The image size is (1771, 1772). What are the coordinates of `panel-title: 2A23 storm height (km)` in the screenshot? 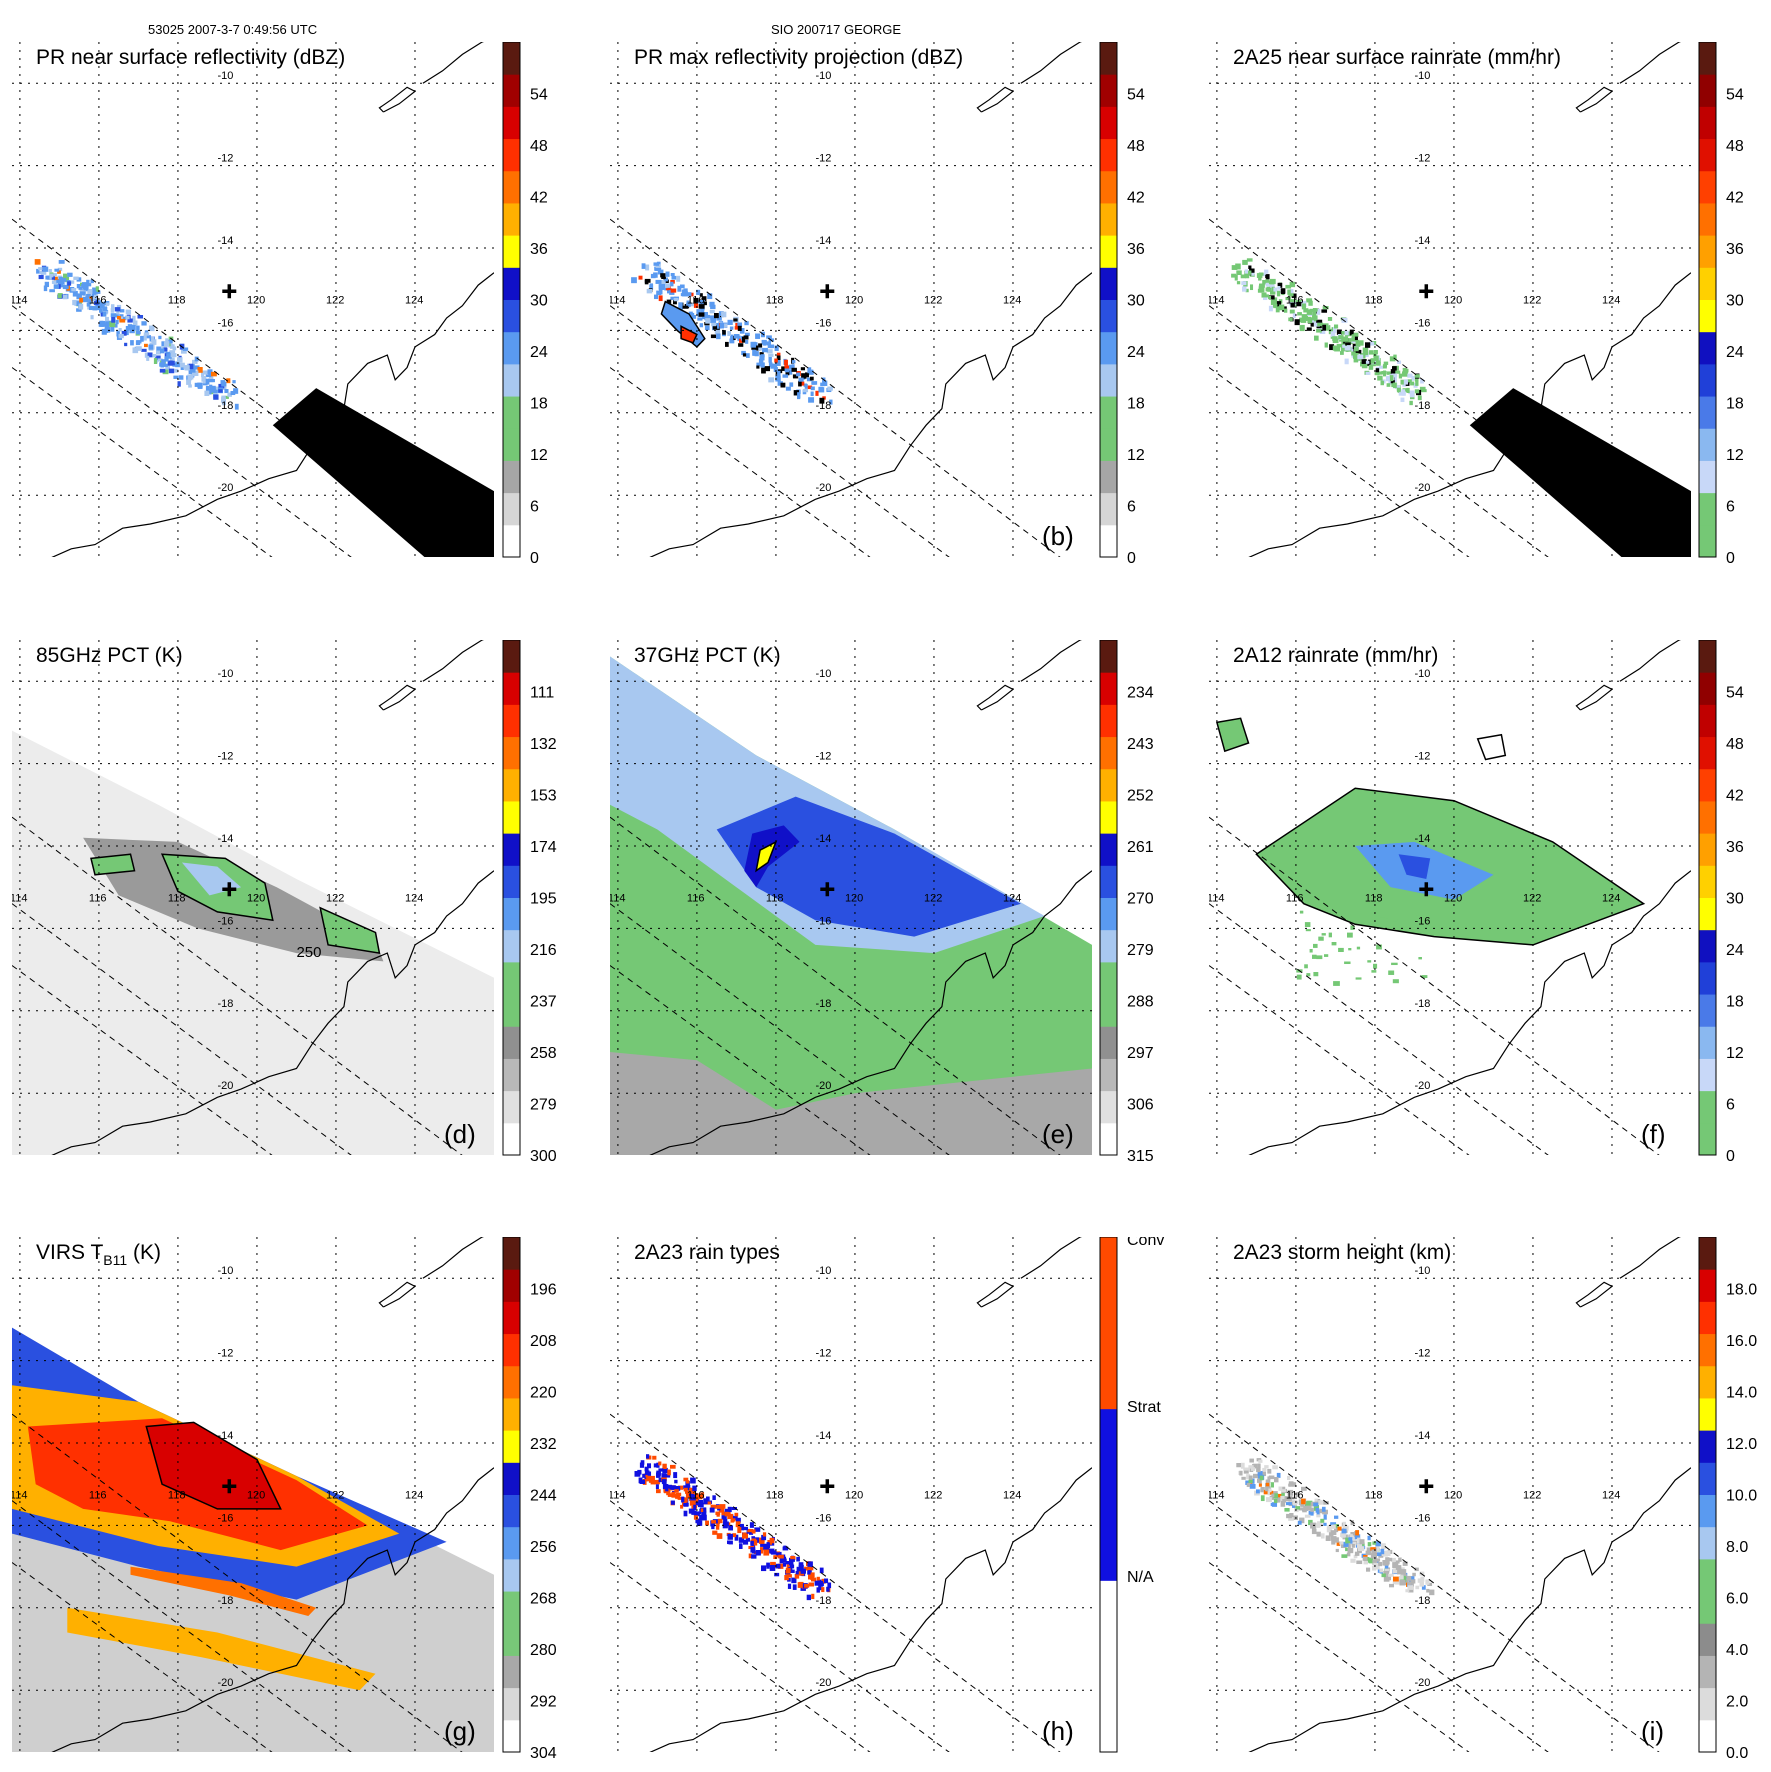 It's located at (1342, 1252).